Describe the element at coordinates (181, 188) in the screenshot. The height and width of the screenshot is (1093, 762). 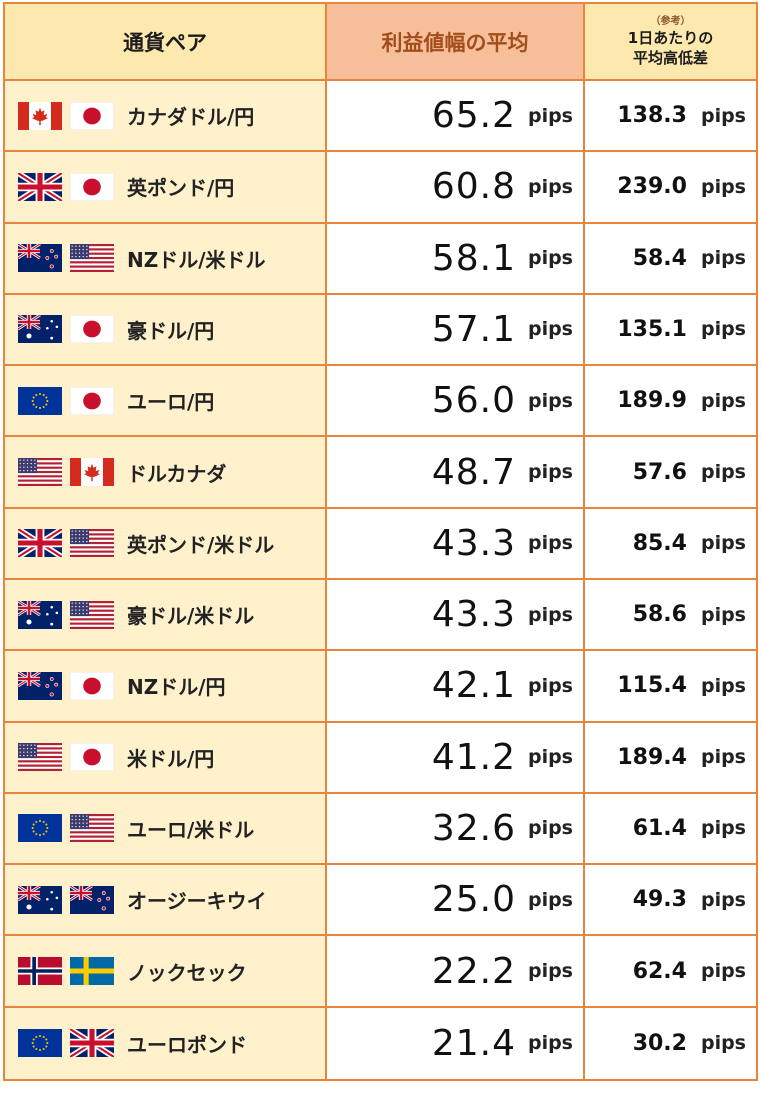
I see `pair-name: 英ポンド/円` at that location.